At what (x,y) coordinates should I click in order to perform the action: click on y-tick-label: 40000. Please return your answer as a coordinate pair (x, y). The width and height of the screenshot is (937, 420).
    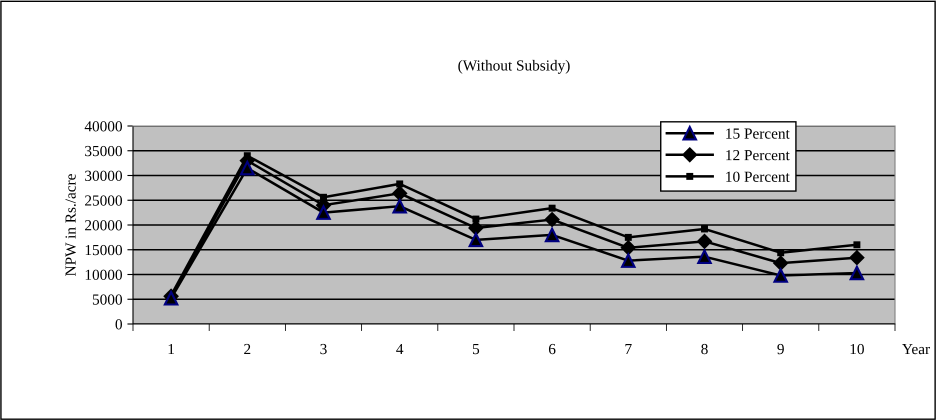
    Looking at the image, I should click on (103, 126).